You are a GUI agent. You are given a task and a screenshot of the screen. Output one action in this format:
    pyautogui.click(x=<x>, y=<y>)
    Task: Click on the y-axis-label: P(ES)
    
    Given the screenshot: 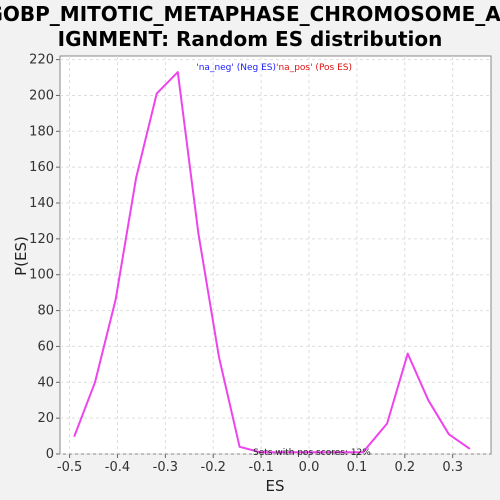 What is the action you would take?
    pyautogui.click(x=21, y=256)
    